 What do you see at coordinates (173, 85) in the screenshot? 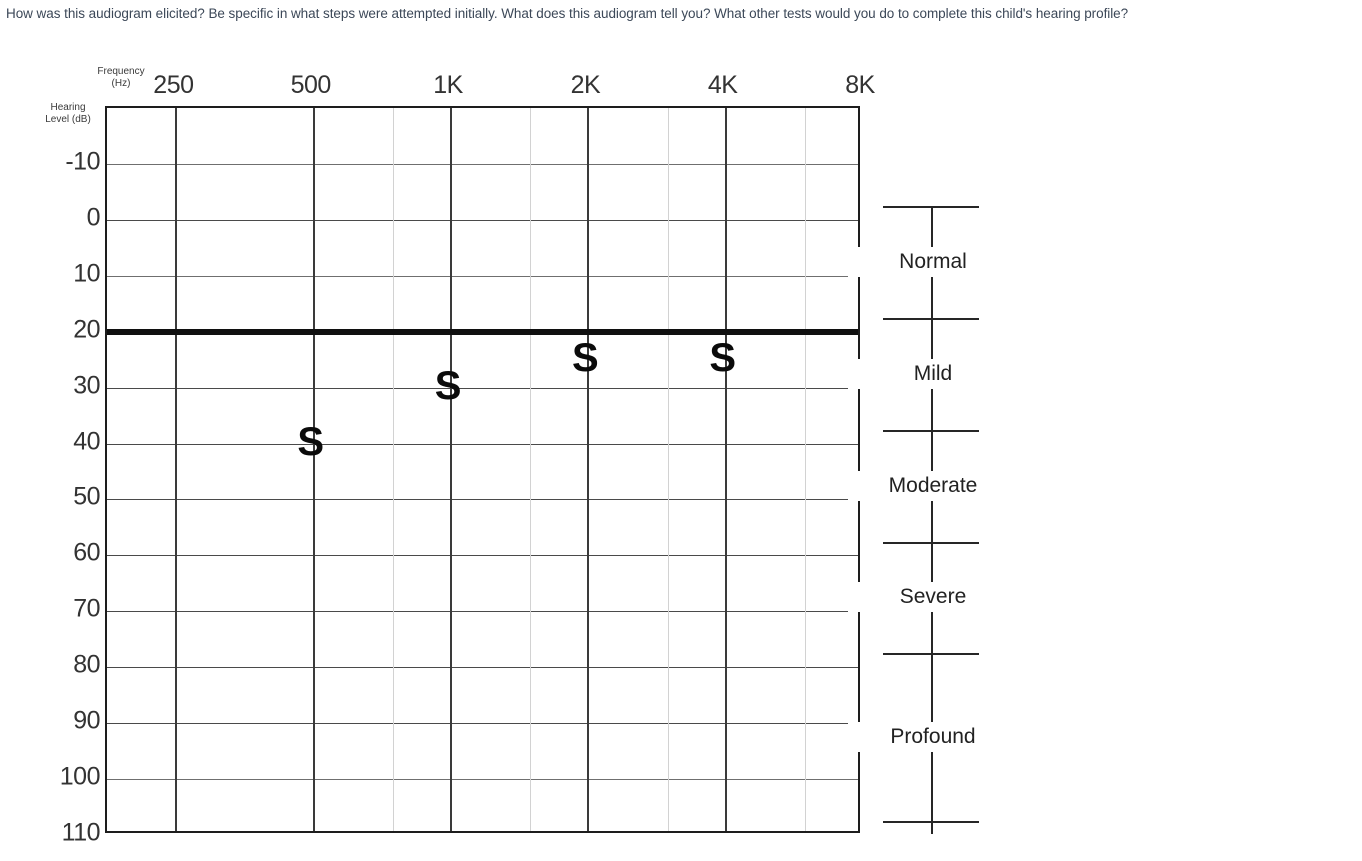
I see `x-tick-label-250: 250` at bounding box center [173, 85].